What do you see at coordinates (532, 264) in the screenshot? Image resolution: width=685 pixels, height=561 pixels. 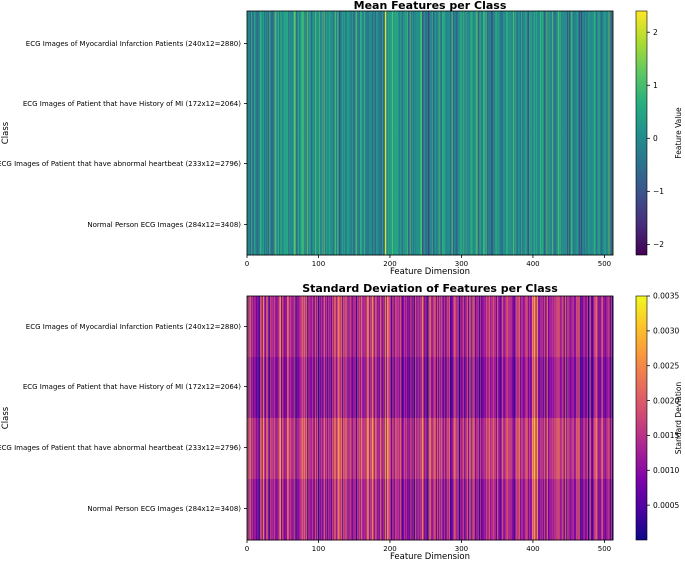 I see `x-tick-label: 400` at bounding box center [532, 264].